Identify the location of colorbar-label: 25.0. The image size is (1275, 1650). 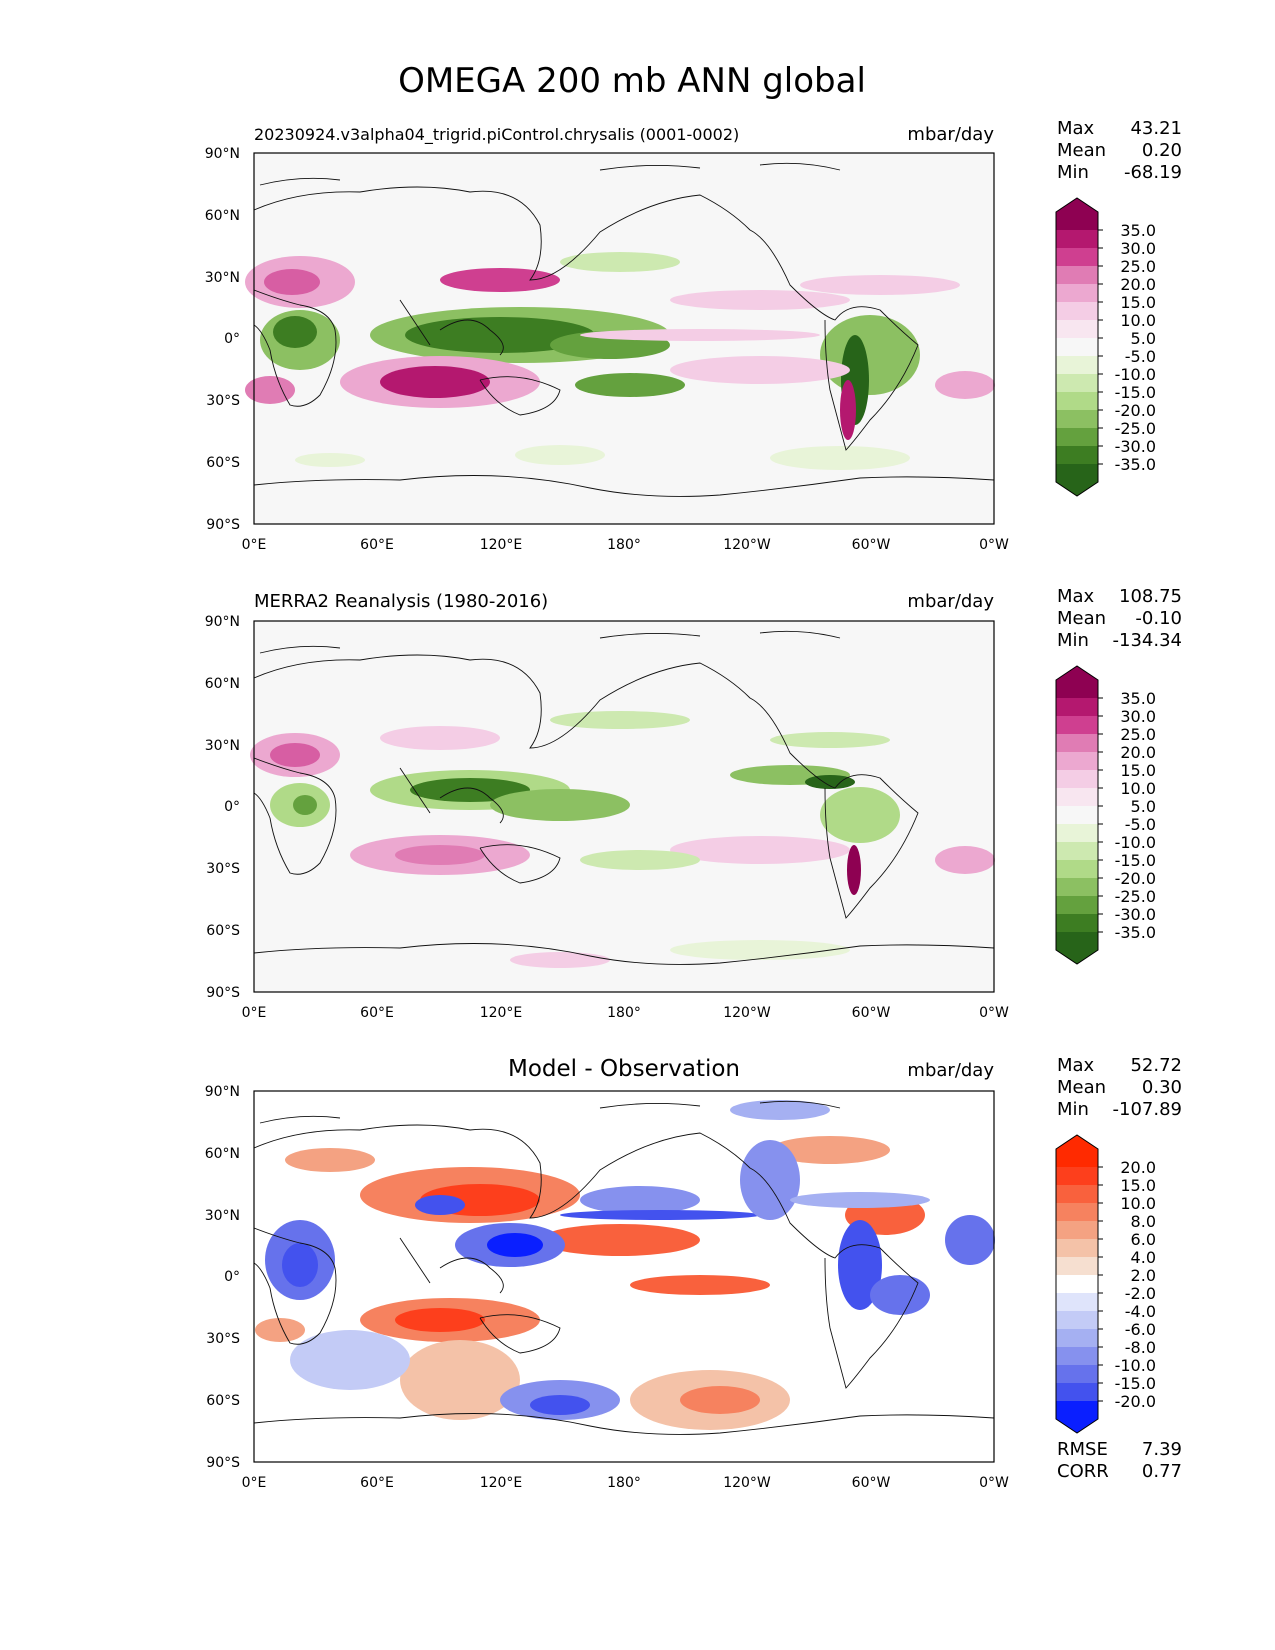
(1138, 266).